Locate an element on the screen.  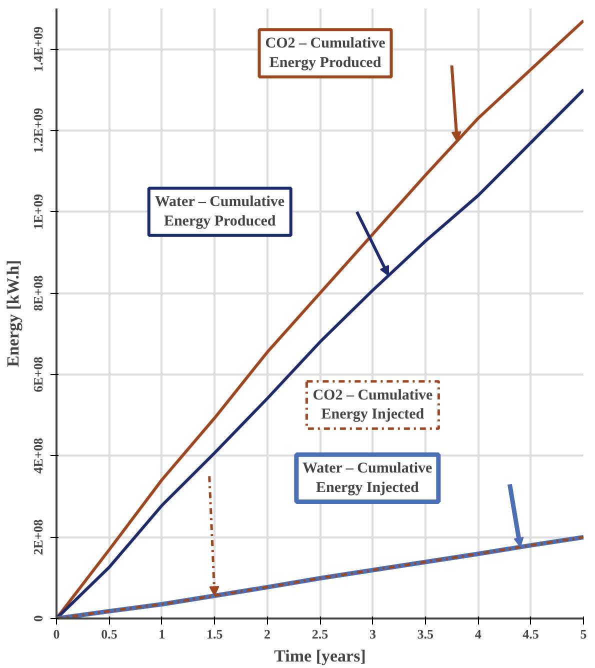
y-tick-label: 6E+08 is located at coordinates (38, 374).